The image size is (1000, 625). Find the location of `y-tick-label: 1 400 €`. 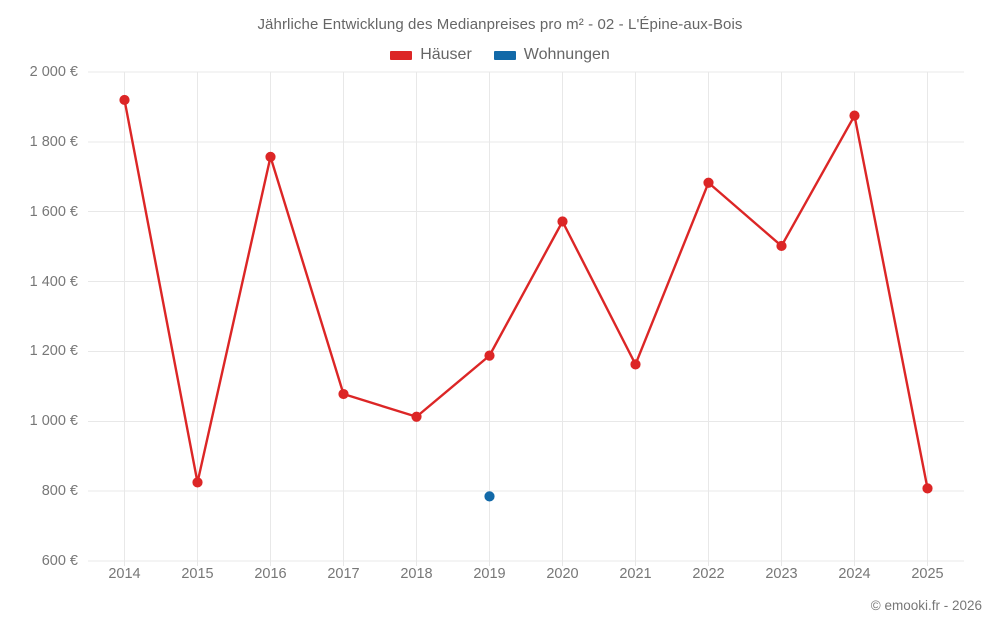

y-tick-label: 1 400 € is located at coordinates (53, 281).